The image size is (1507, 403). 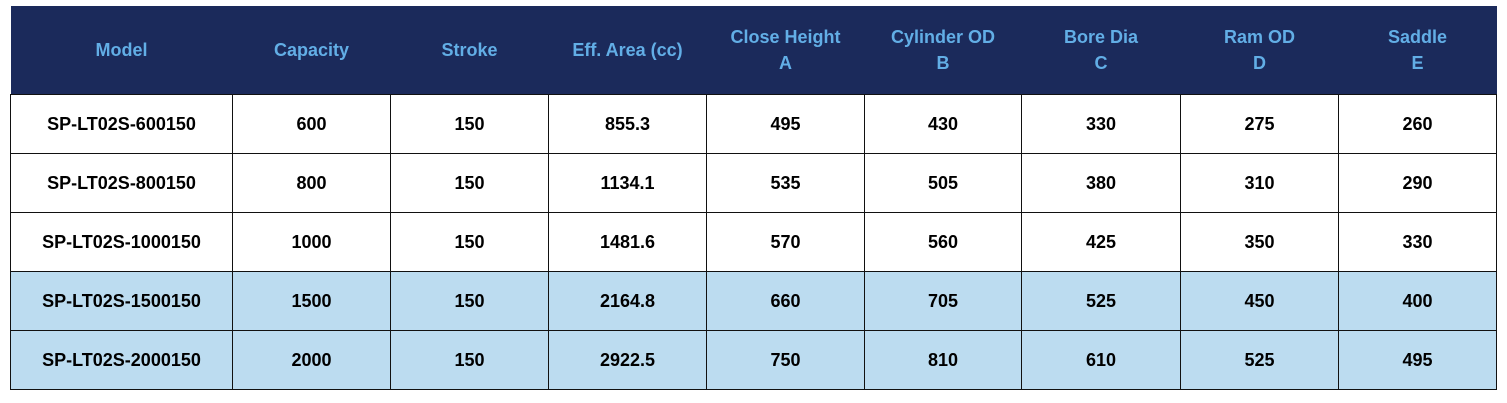 What do you see at coordinates (785, 37) in the screenshot?
I see `header-text: Close Height` at bounding box center [785, 37].